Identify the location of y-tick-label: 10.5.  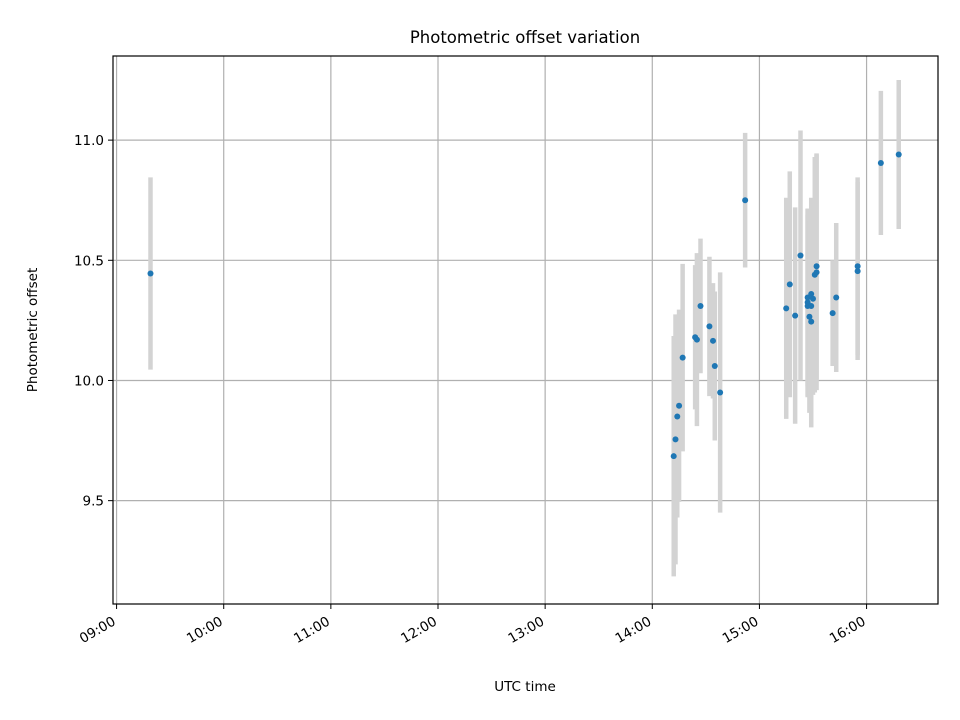
(89, 261).